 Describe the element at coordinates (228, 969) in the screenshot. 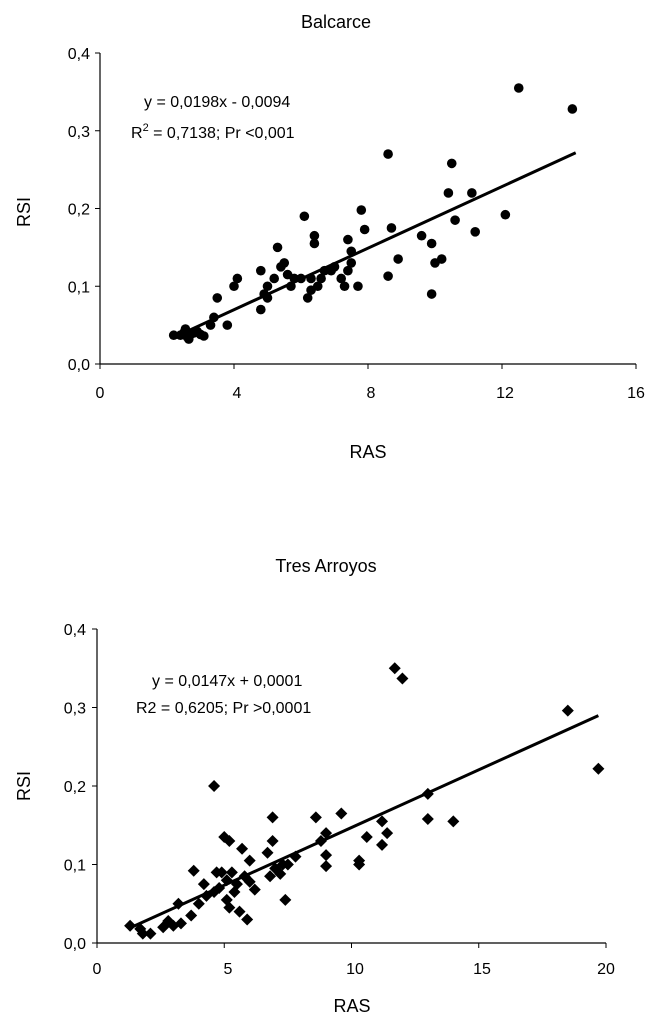

I see `x-tick-label: 5` at that location.